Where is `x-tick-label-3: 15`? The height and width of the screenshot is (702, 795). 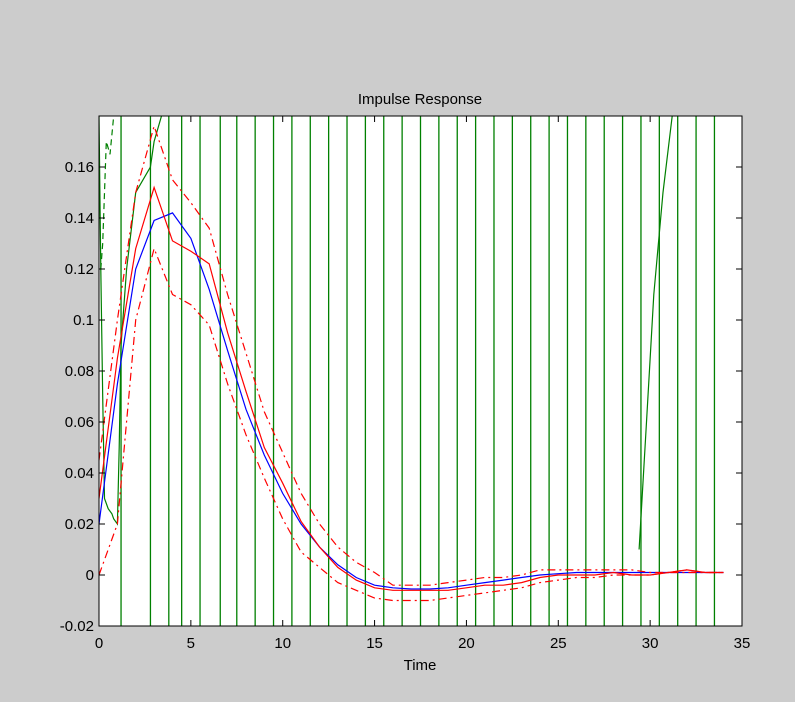
x-tick-label-3: 15 is located at coordinates (374, 643).